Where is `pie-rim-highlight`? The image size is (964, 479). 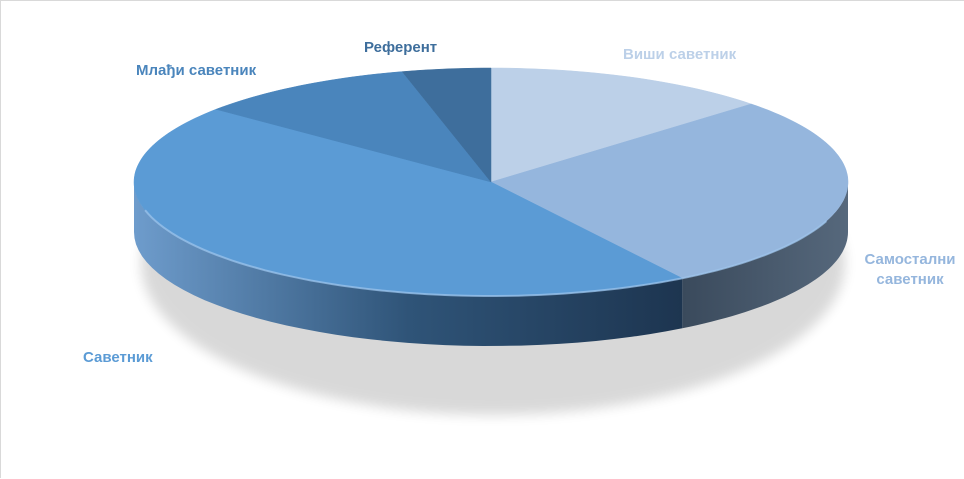 pie-rim-highlight is located at coordinates (486, 253).